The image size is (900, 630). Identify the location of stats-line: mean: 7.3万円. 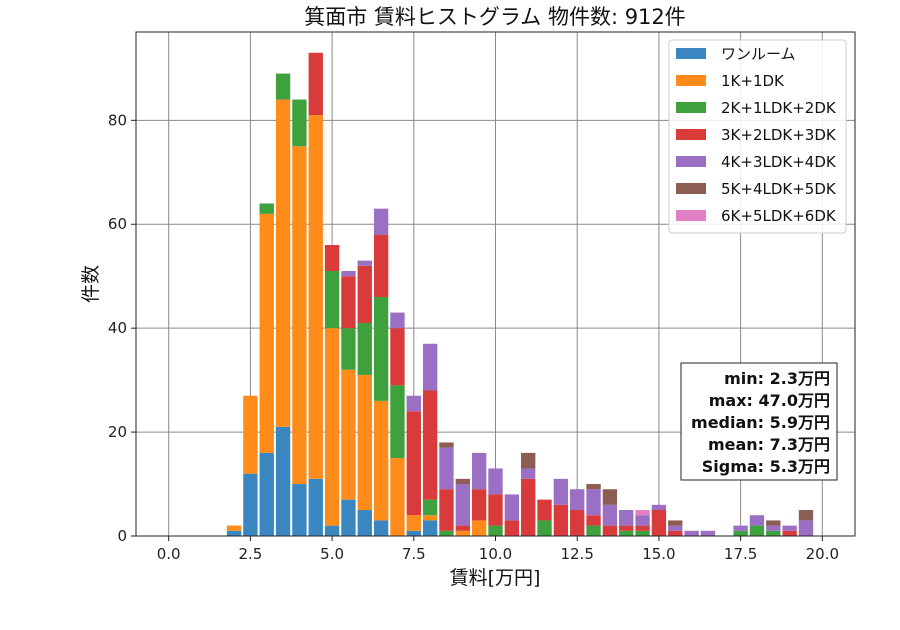
(769, 444).